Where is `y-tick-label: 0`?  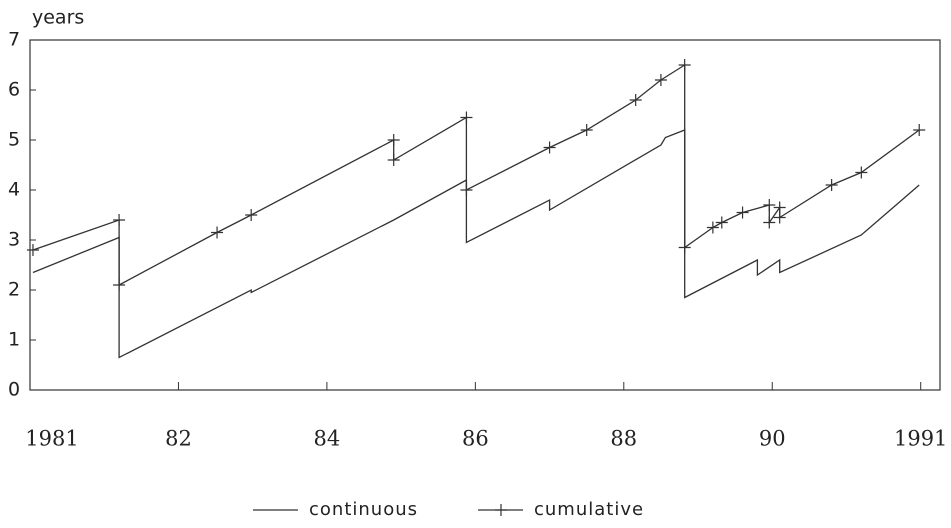
y-tick-label: 0 is located at coordinates (14, 390).